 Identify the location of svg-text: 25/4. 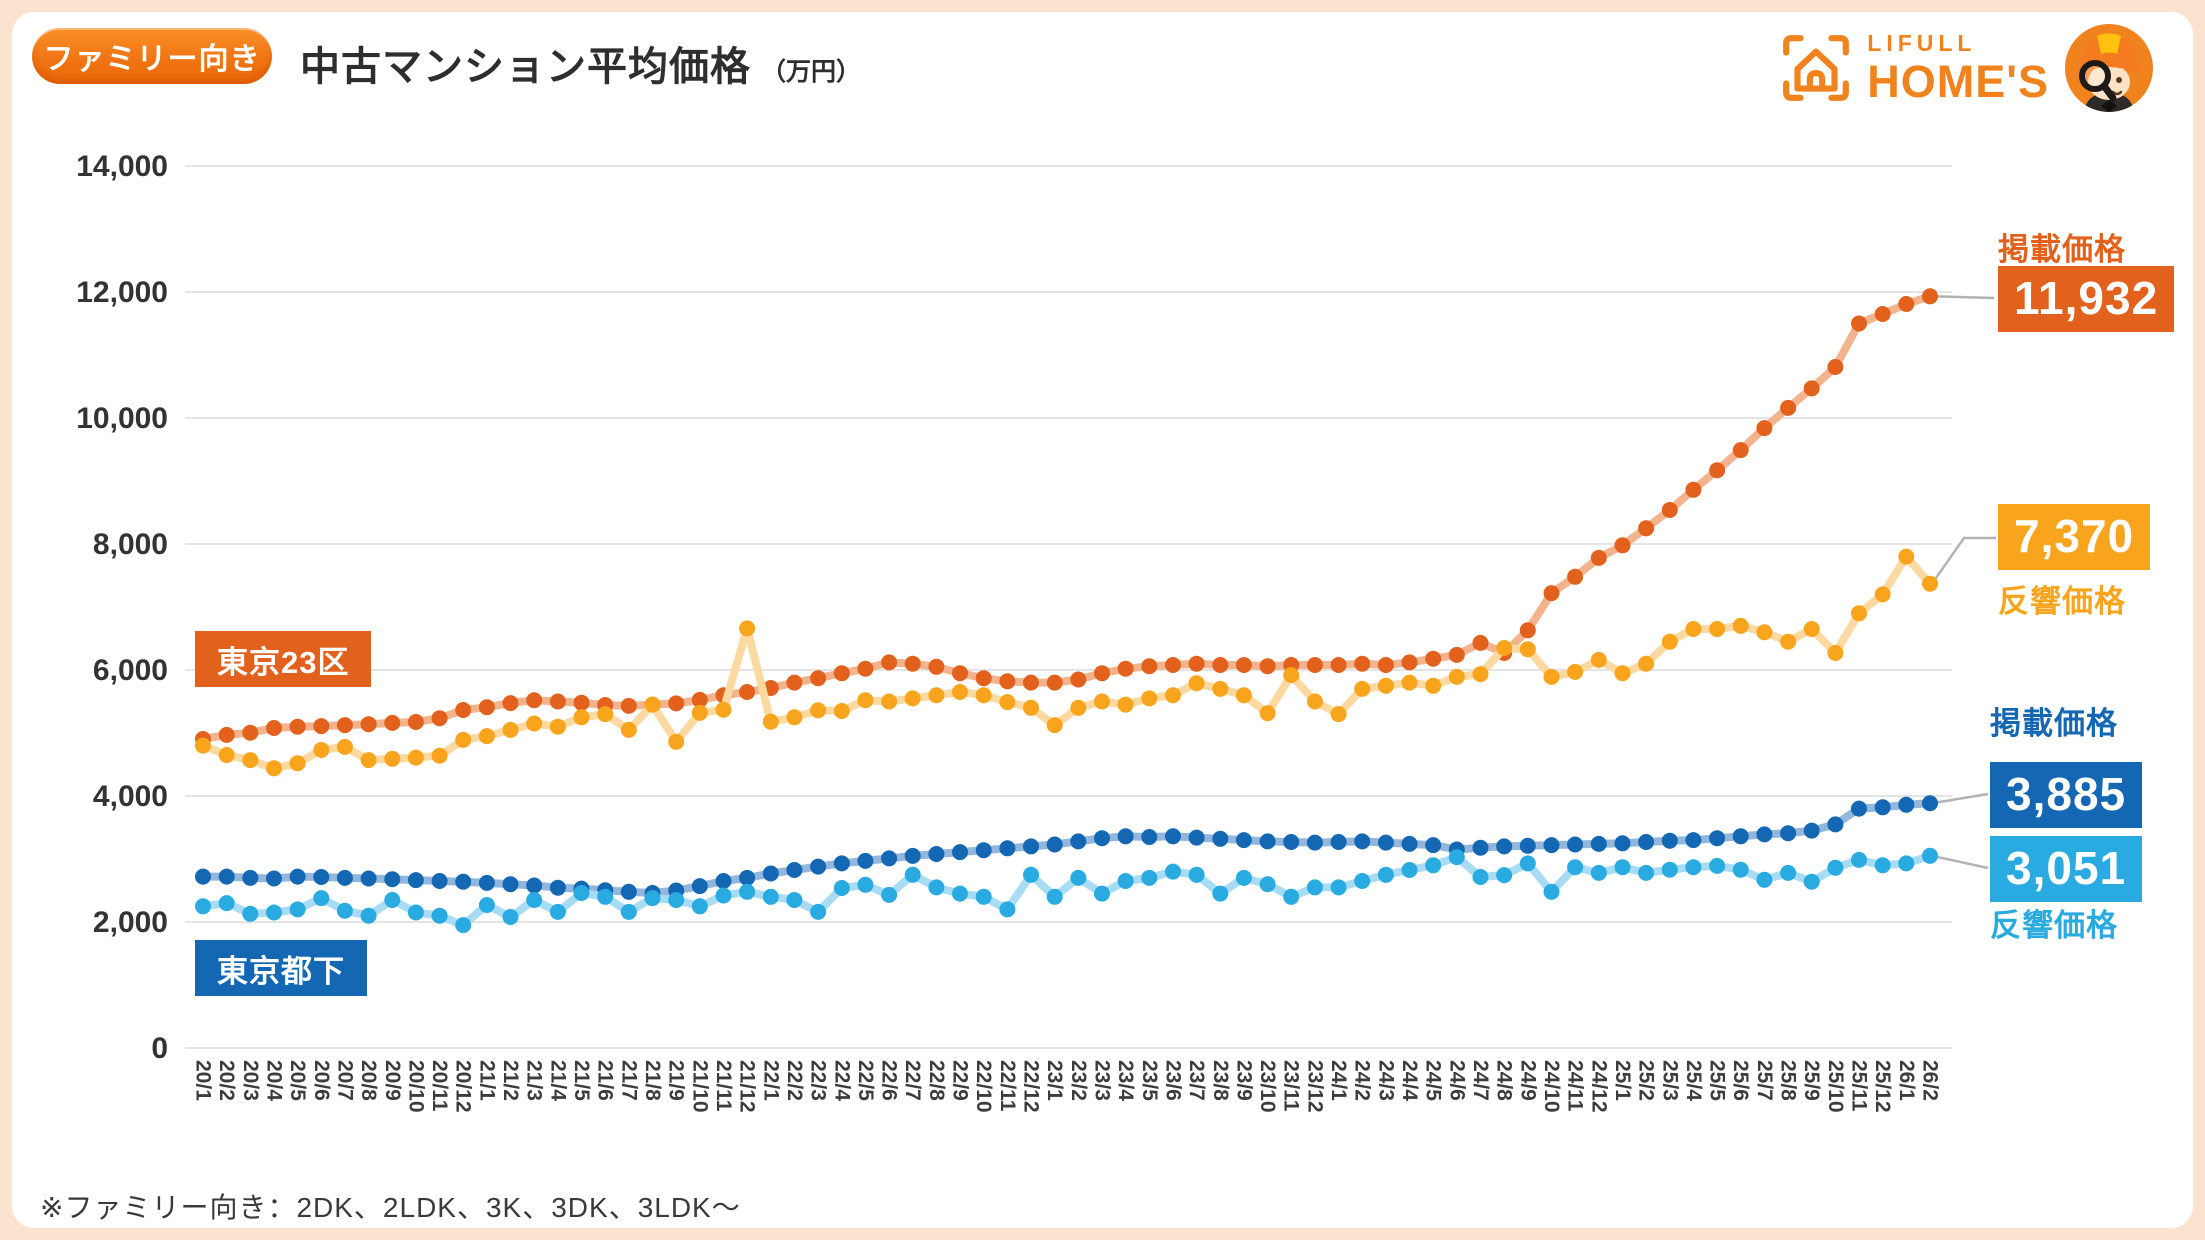
(1693, 1080).